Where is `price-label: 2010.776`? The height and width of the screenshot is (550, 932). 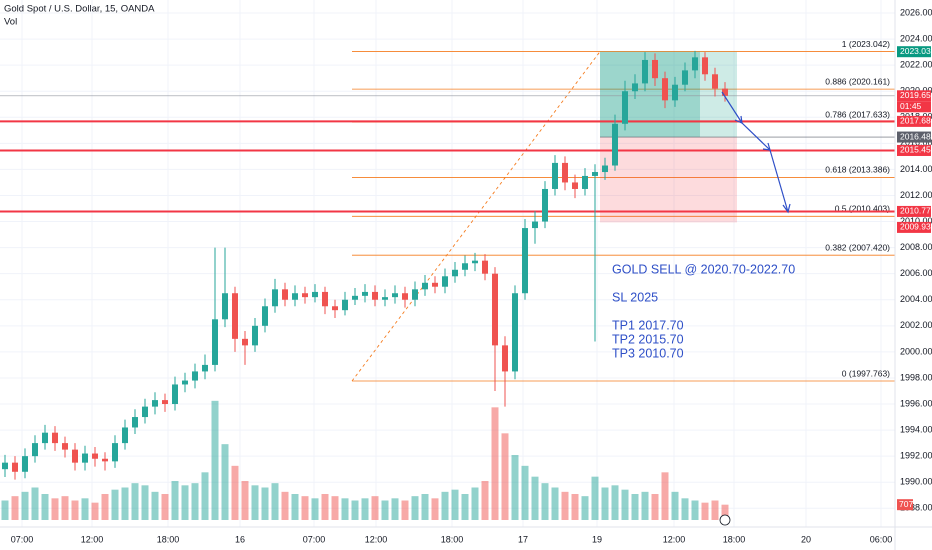 price-label: 2010.776 is located at coordinates (916, 211).